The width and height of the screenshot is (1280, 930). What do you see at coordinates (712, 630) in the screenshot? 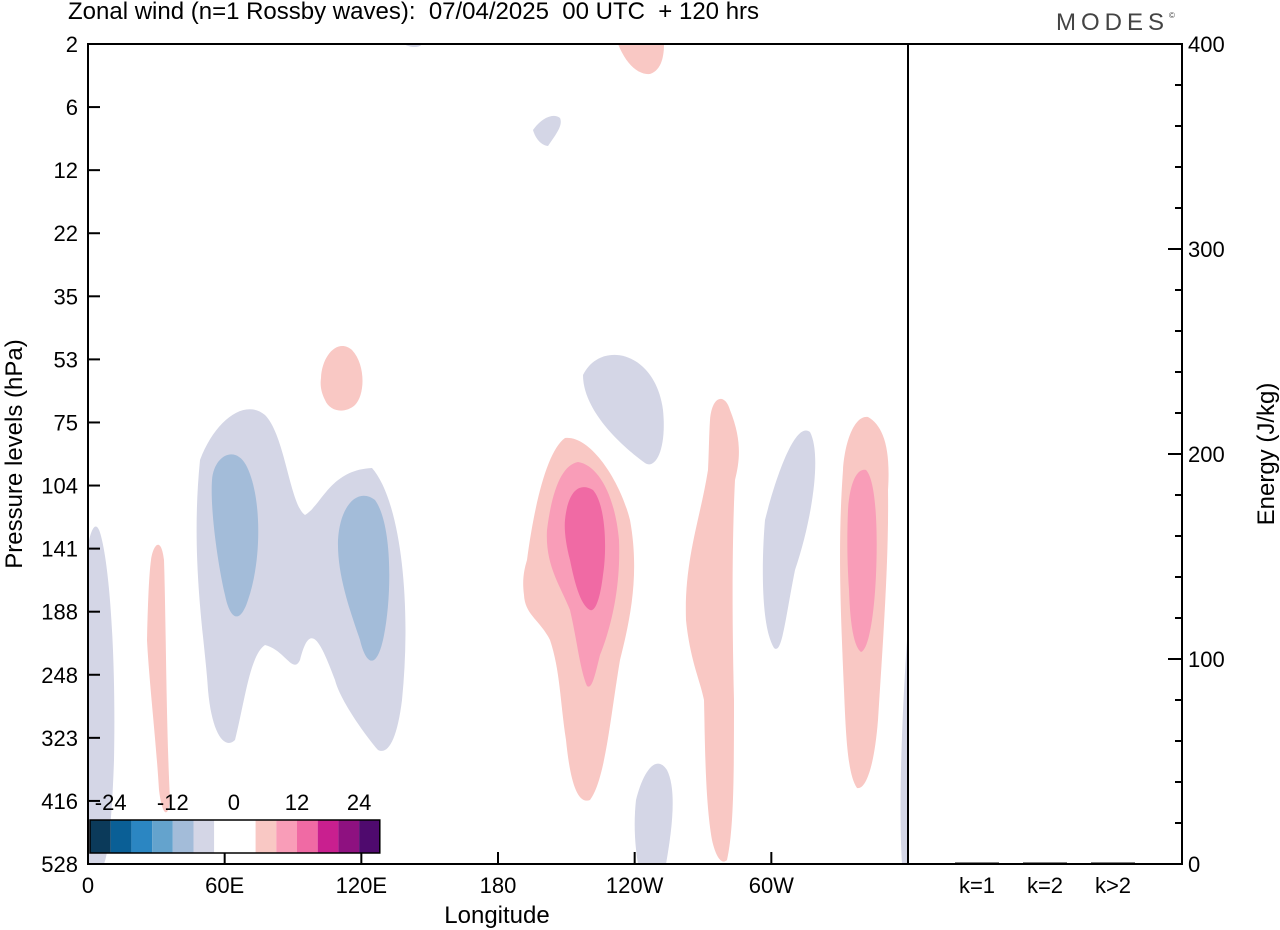
I see `contour-pos-lon285` at bounding box center [712, 630].